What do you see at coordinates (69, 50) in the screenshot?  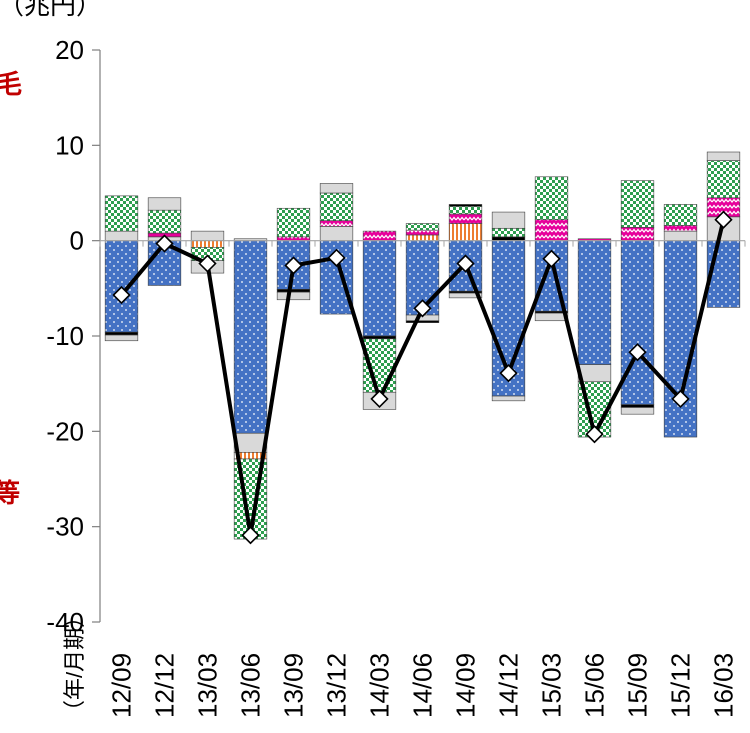 I see `y-tick-label: 20` at bounding box center [69, 50].